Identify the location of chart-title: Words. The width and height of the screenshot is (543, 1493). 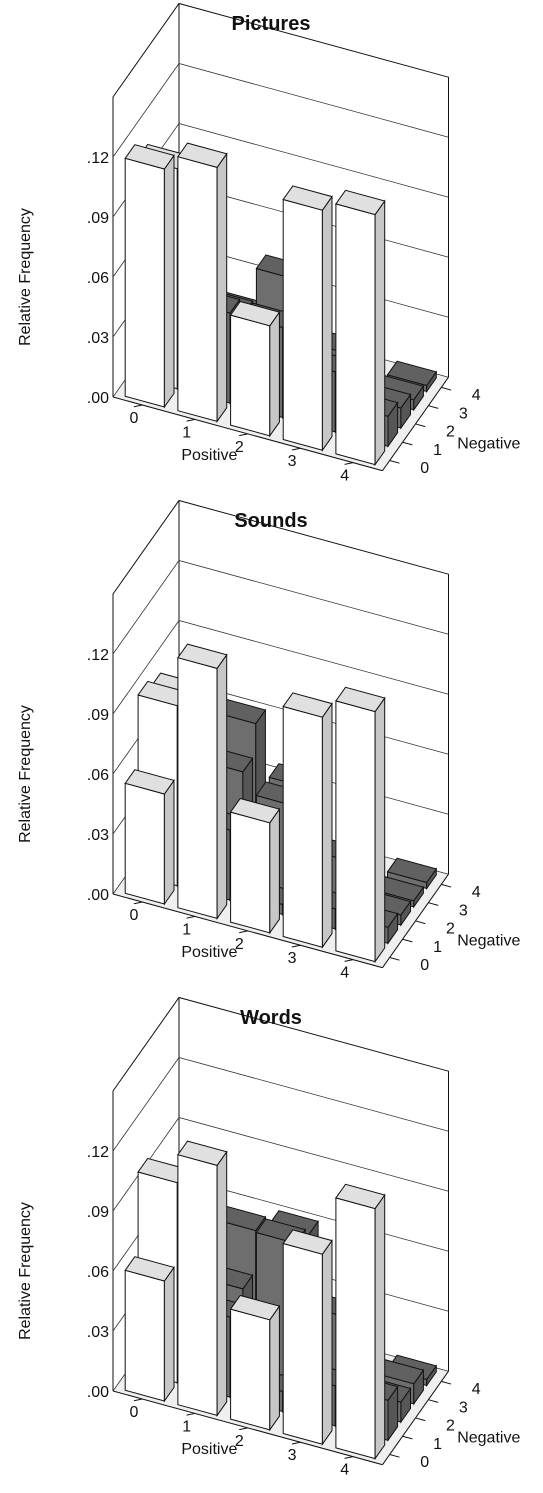
(271, 1018).